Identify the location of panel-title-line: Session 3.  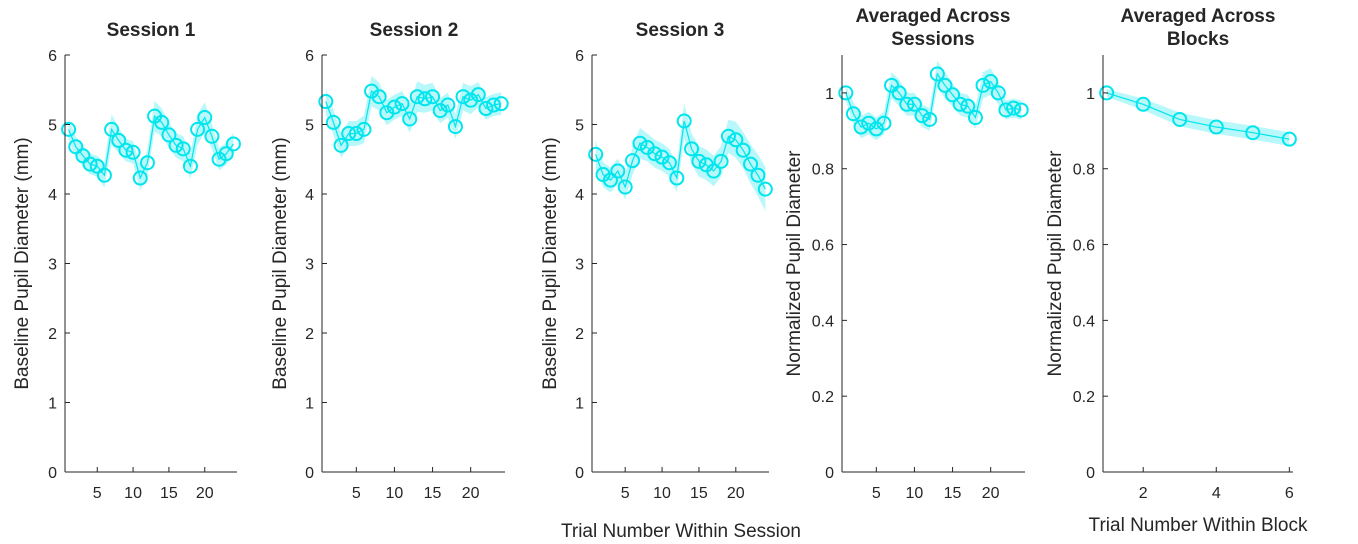
(680, 30).